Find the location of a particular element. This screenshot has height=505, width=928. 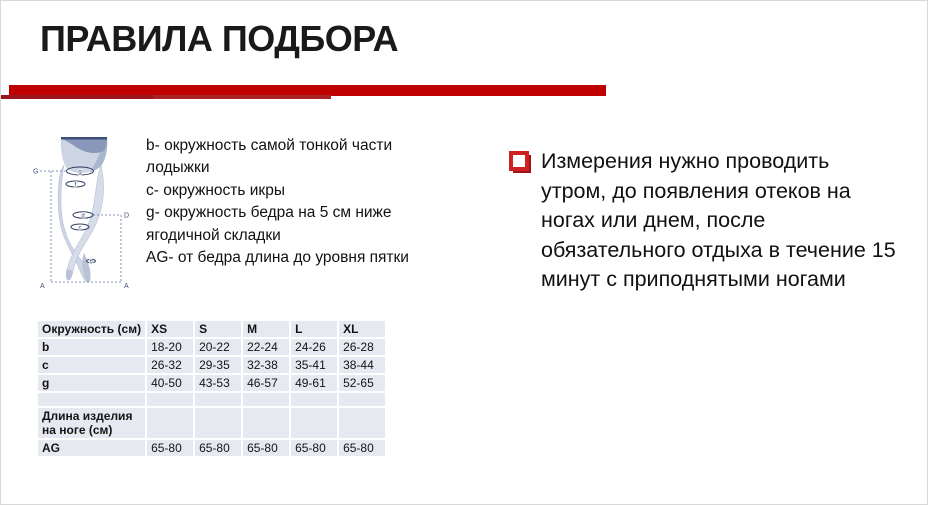

table-cell: 43-53 is located at coordinates (218, 383).